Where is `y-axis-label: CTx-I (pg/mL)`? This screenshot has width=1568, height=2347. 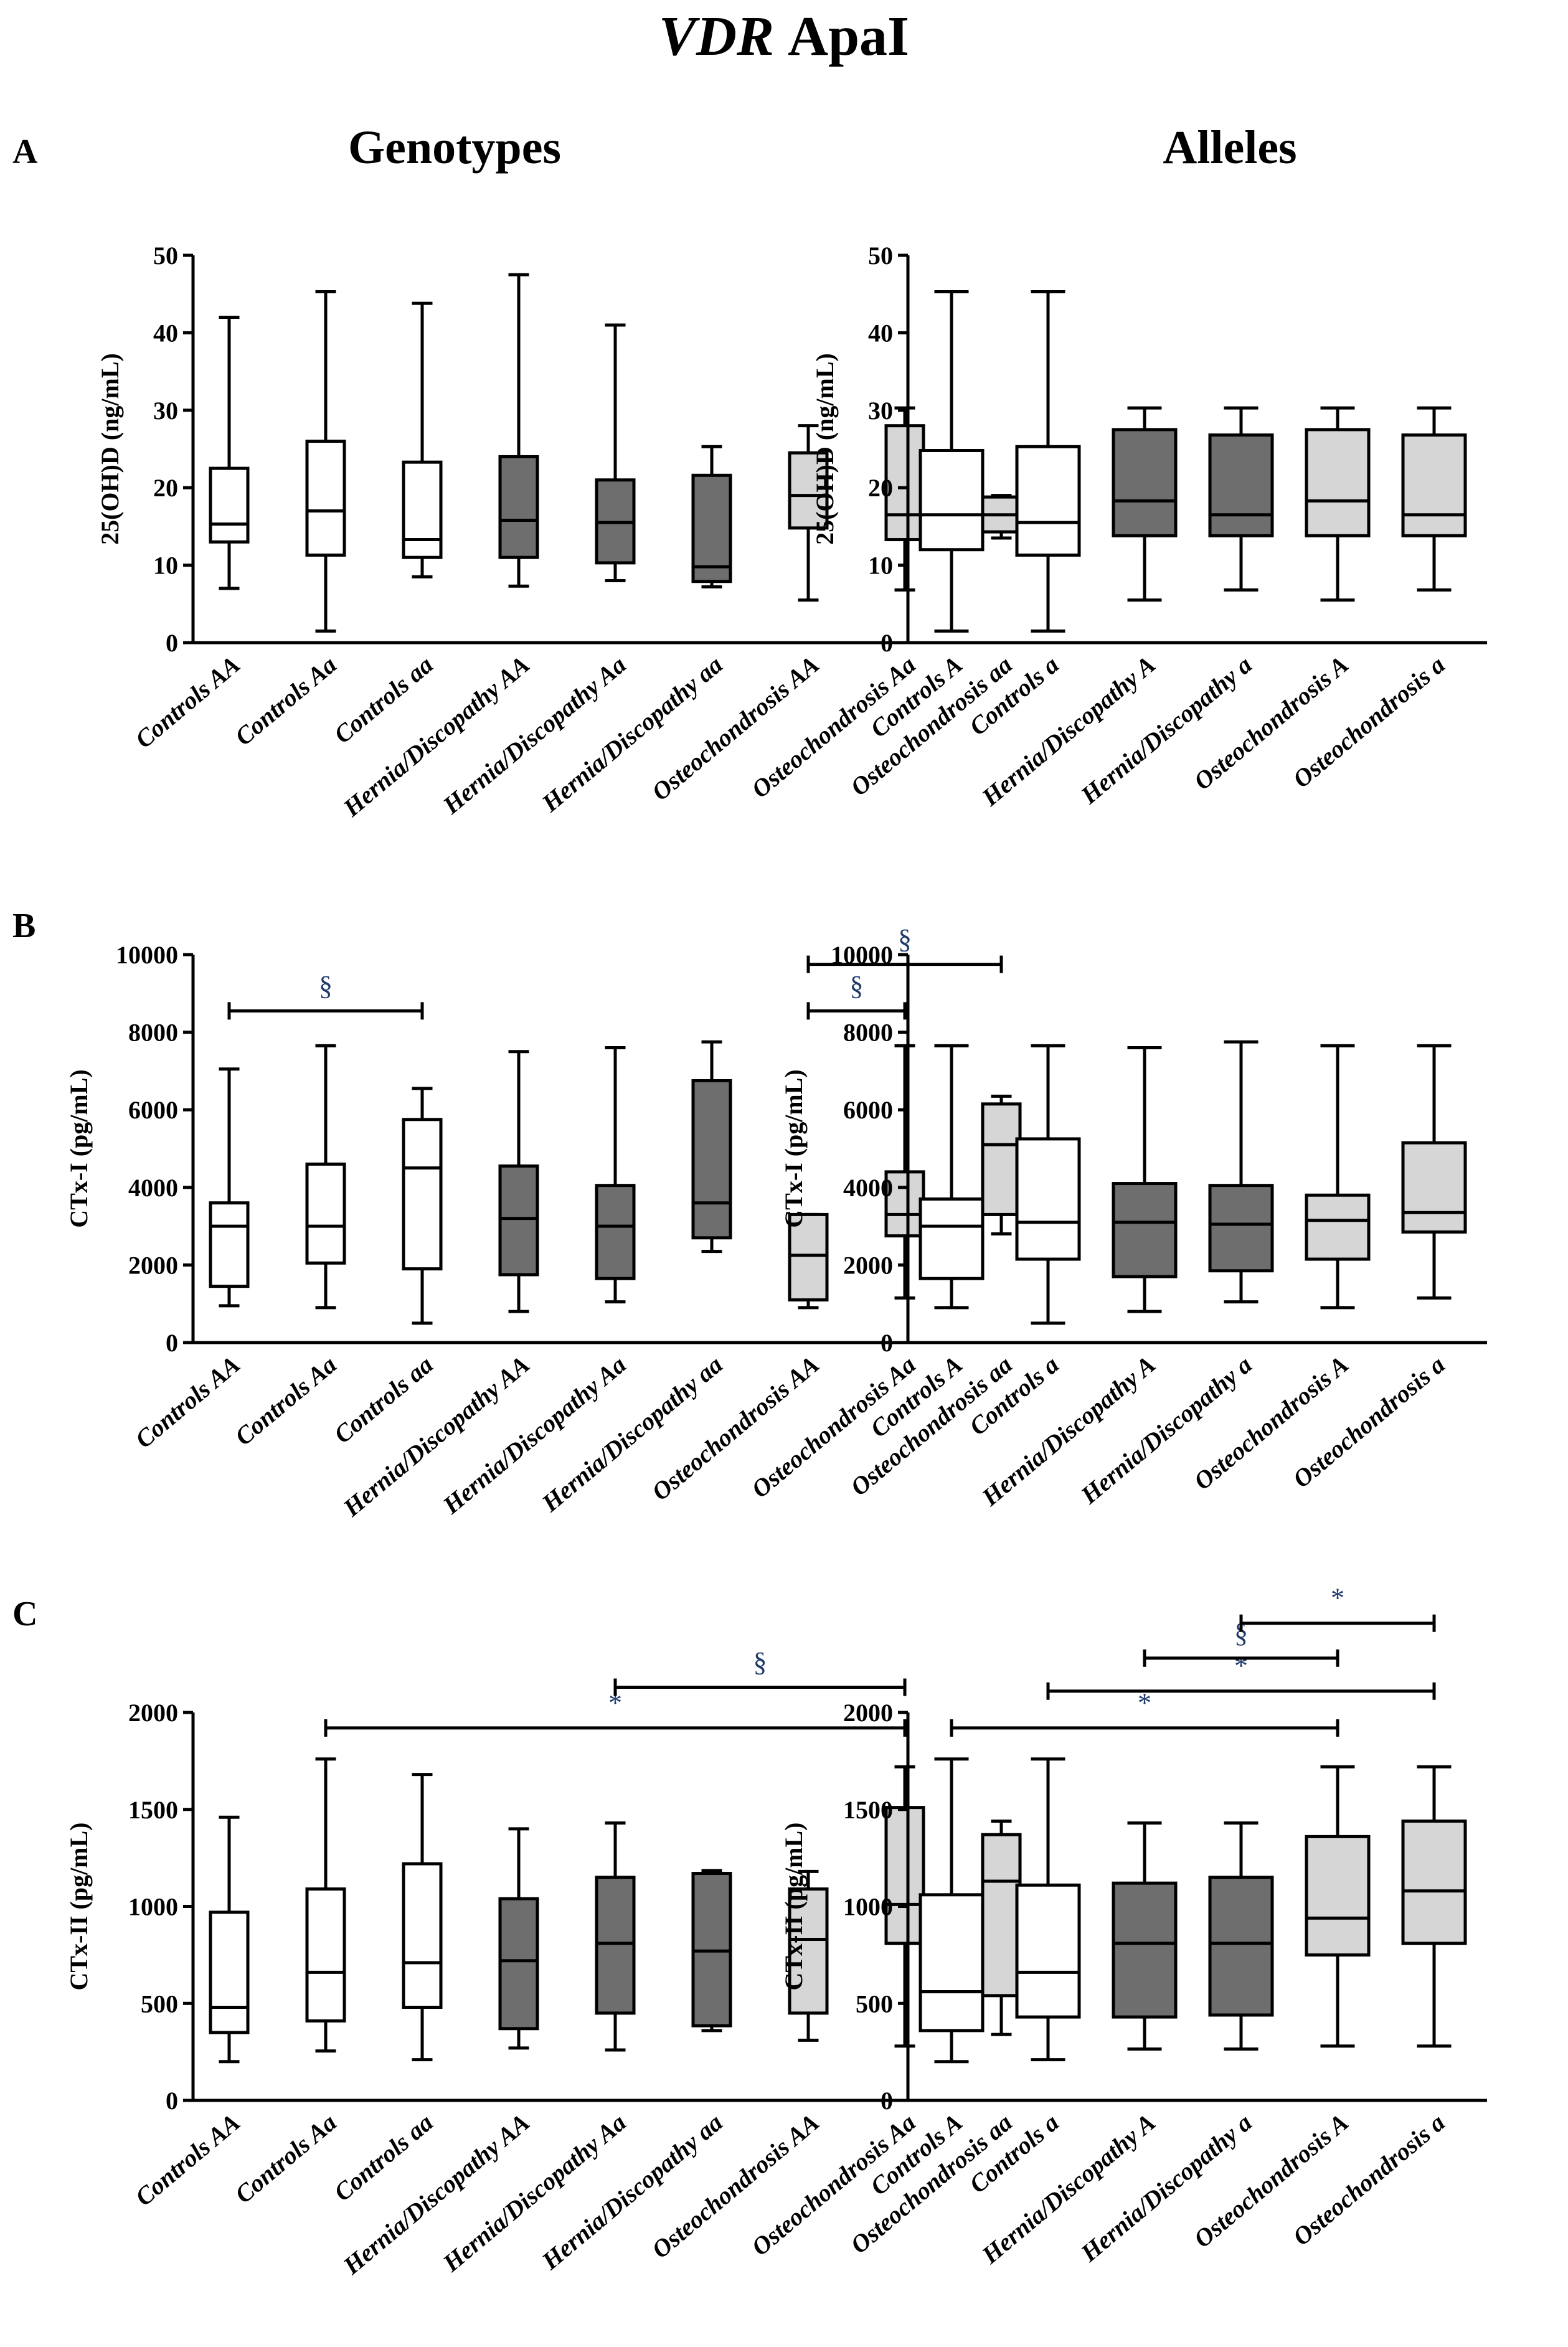 y-axis-label: CTx-I (pg/mL) is located at coordinates (79, 1148).